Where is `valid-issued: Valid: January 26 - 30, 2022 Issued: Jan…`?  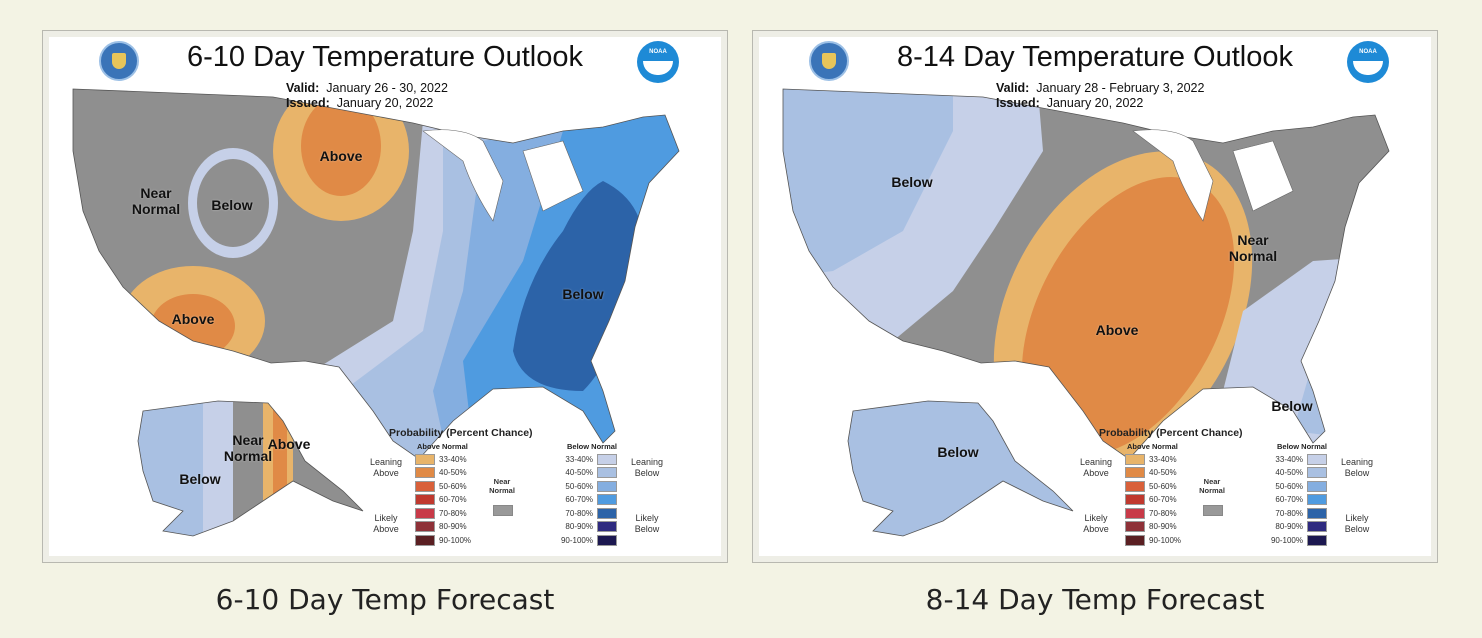 valid-issued: Valid: January 26 - 30, 2022 Issued: Jan… is located at coordinates (367, 95).